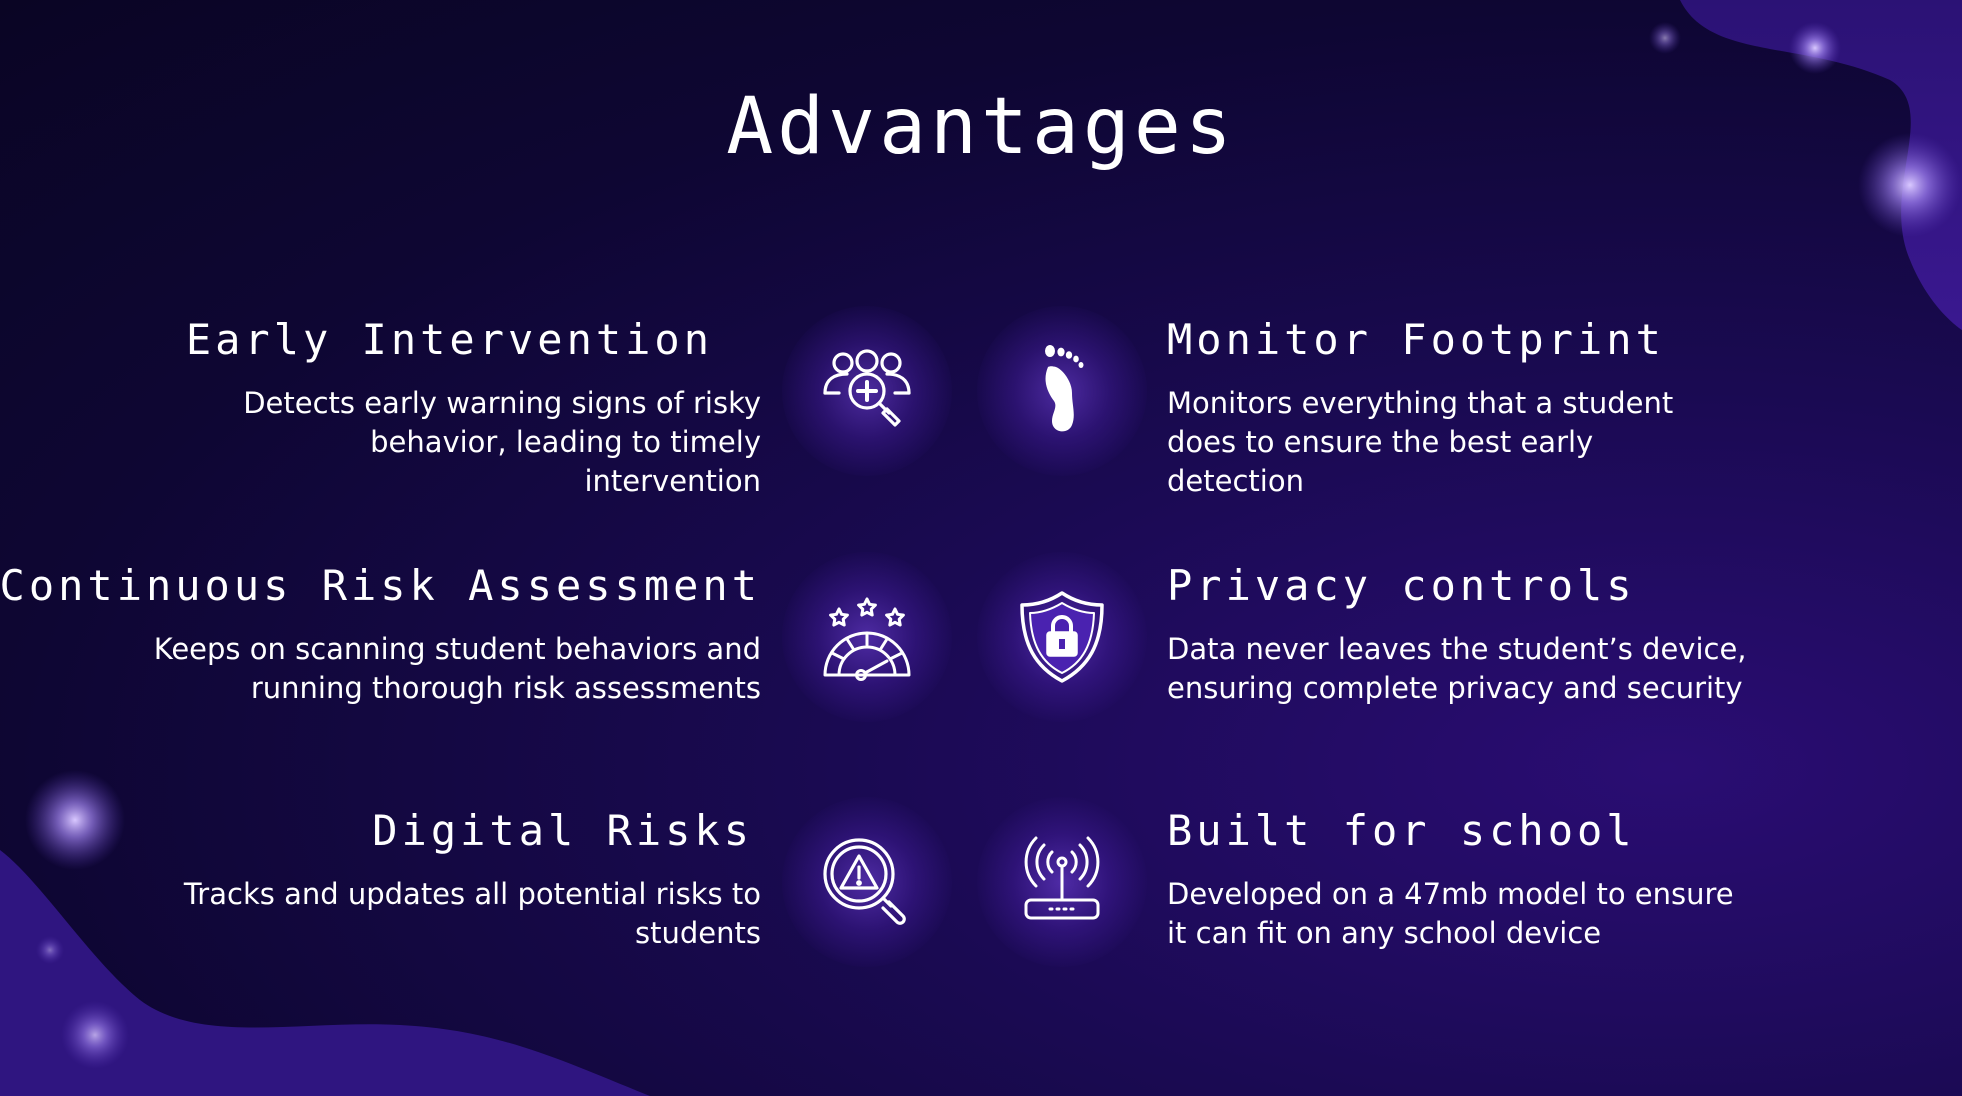 Image resolution: width=1962 pixels, height=1096 pixels. Describe the element at coordinates (1062, 637) in the screenshot. I see `shield-lock-icon` at that location.